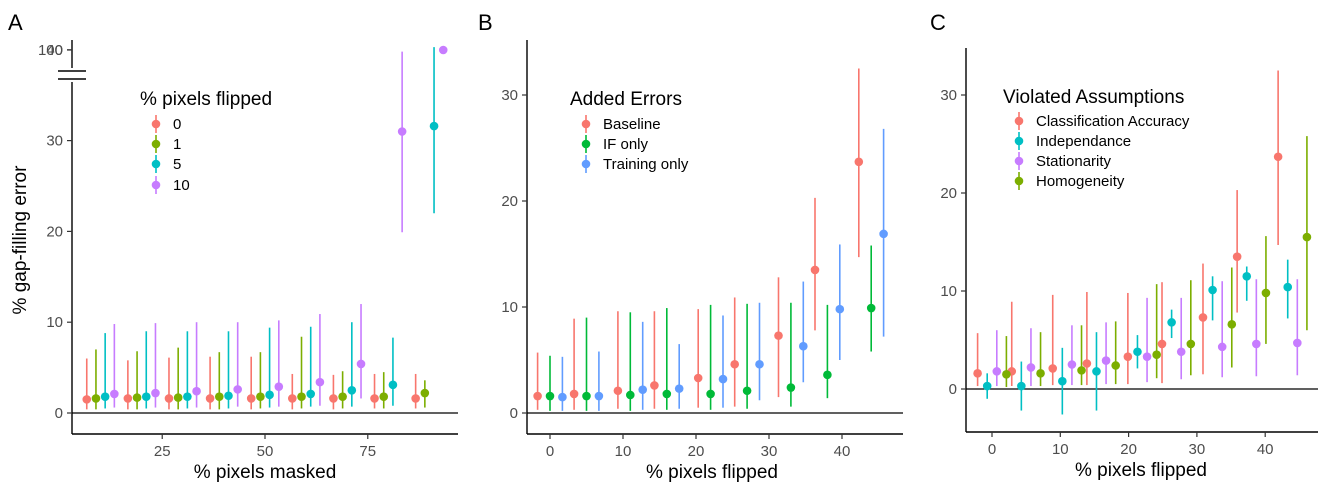 The height and width of the screenshot is (486, 1325). Describe the element at coordinates (20, 240) in the screenshot. I see `y-axis-title: % gap-filling error` at that location.